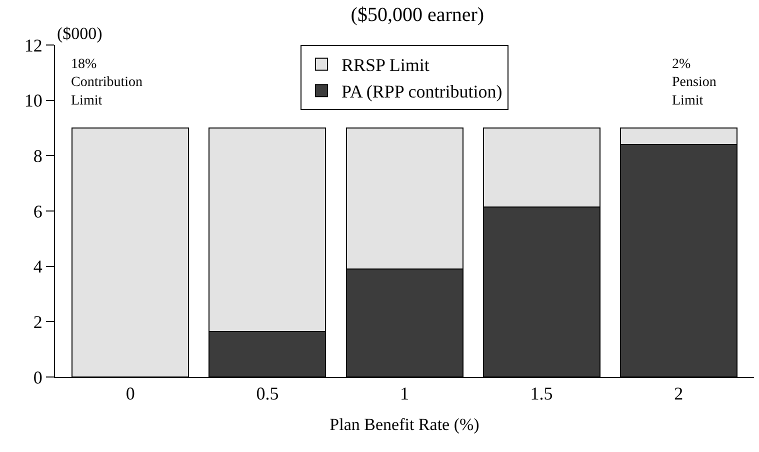 The image size is (759, 452). Describe the element at coordinates (107, 82) in the screenshot. I see `annotation: 18% Contribution Limit` at that location.